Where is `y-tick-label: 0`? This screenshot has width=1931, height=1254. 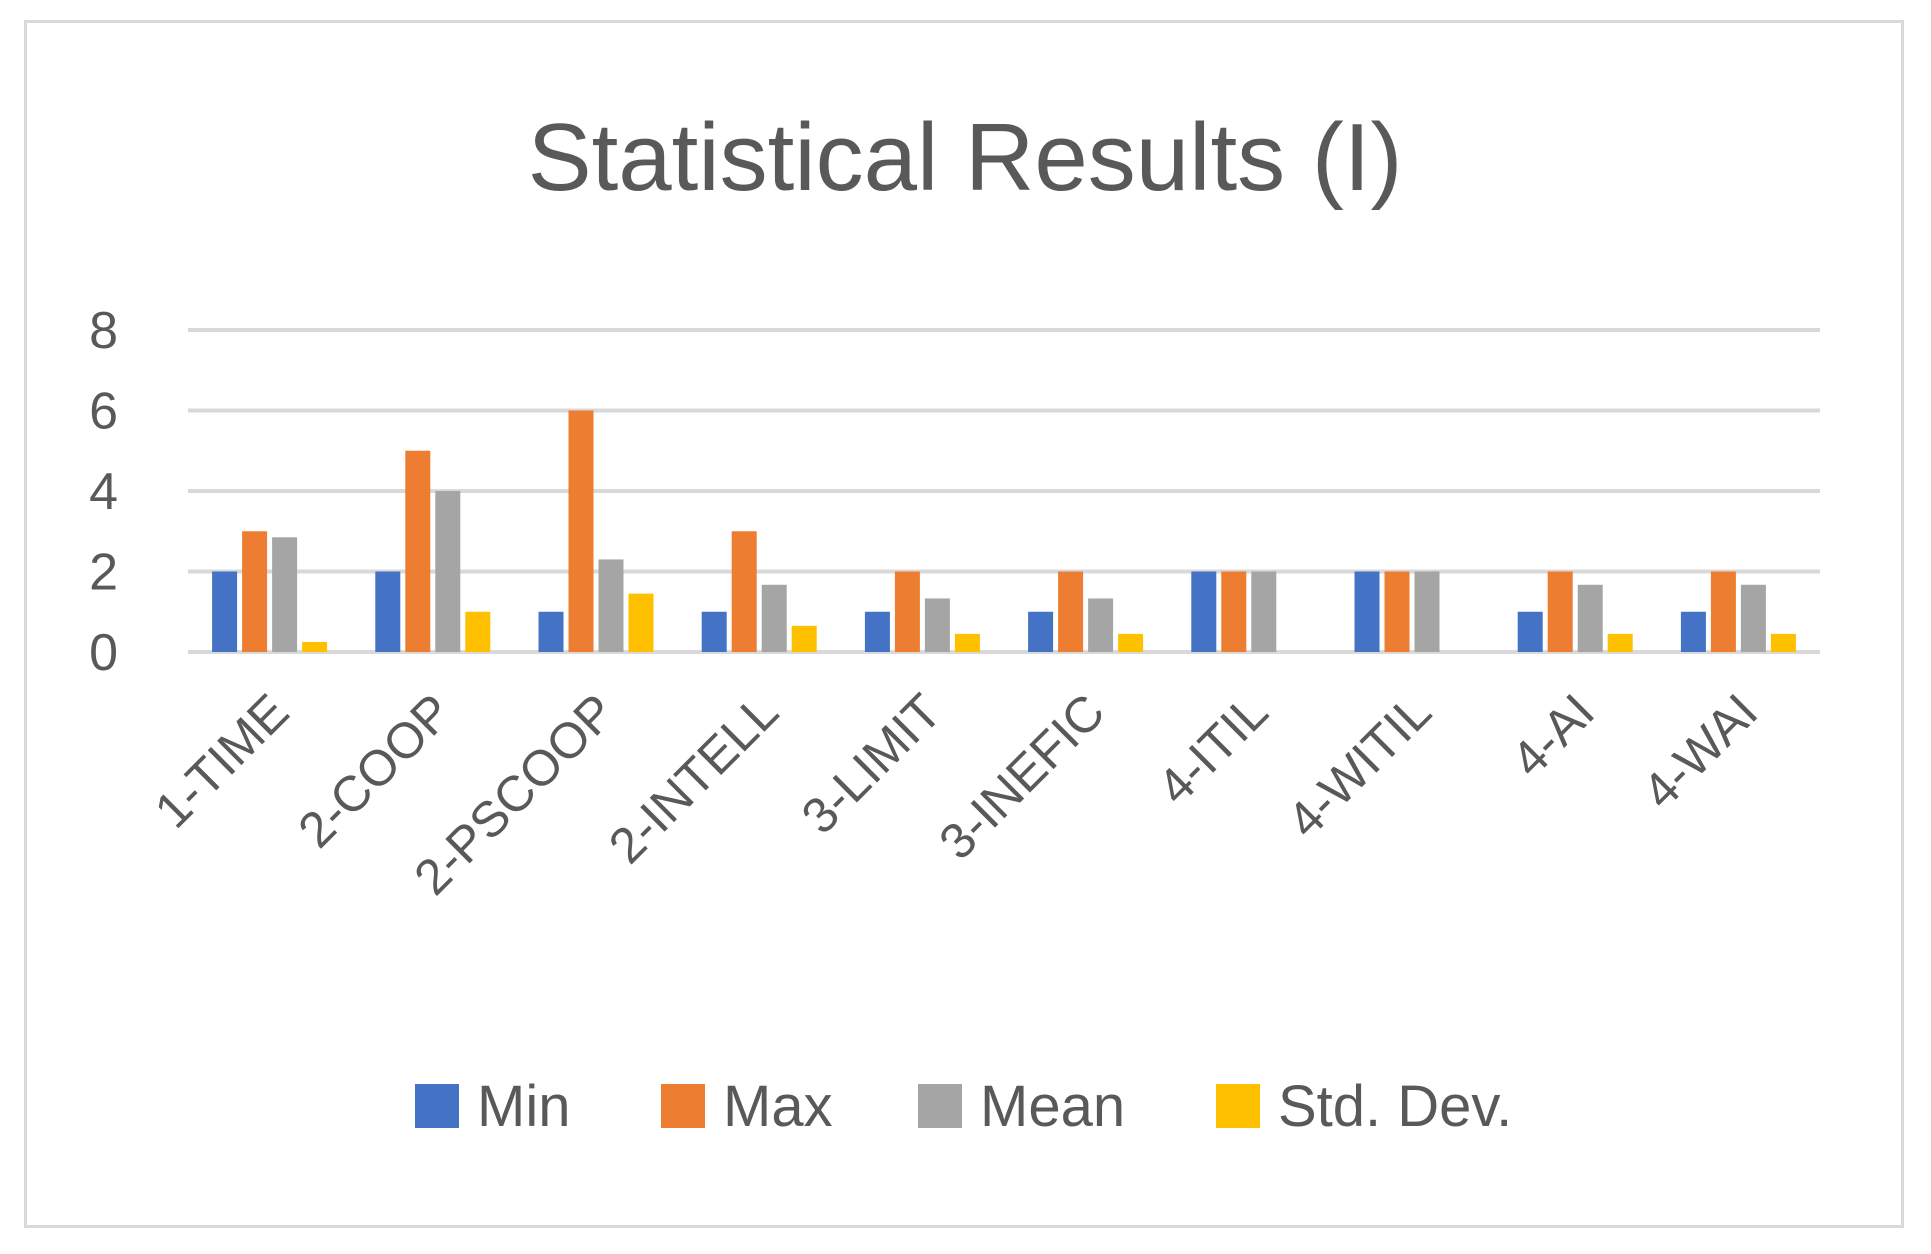 y-tick-label: 0 is located at coordinates (103, 653).